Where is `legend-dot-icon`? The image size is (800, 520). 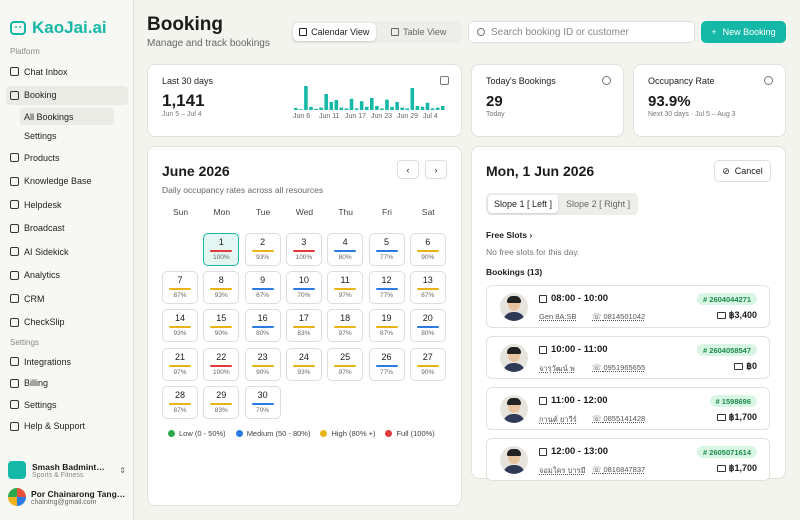 legend-dot-icon is located at coordinates (324, 433).